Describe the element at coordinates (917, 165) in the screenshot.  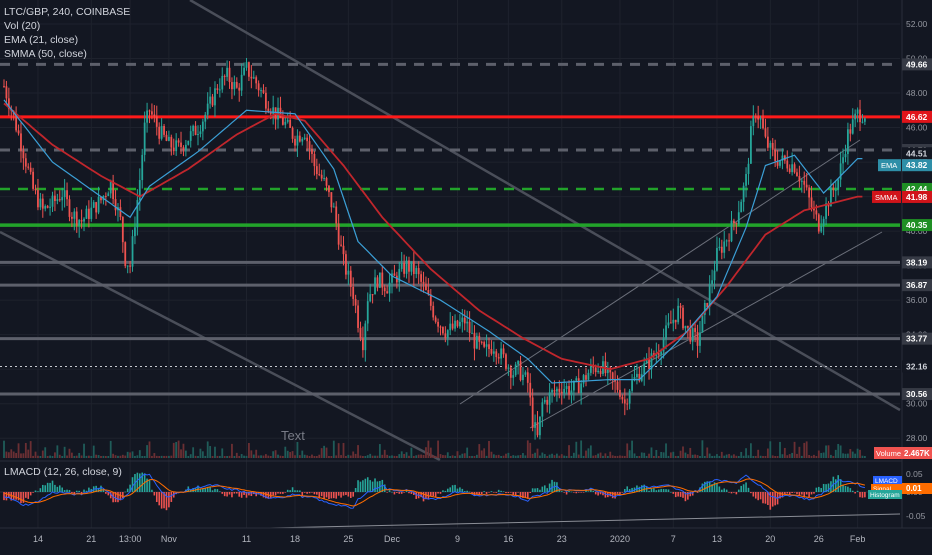
I see `ema-value-label: 43.82` at that location.